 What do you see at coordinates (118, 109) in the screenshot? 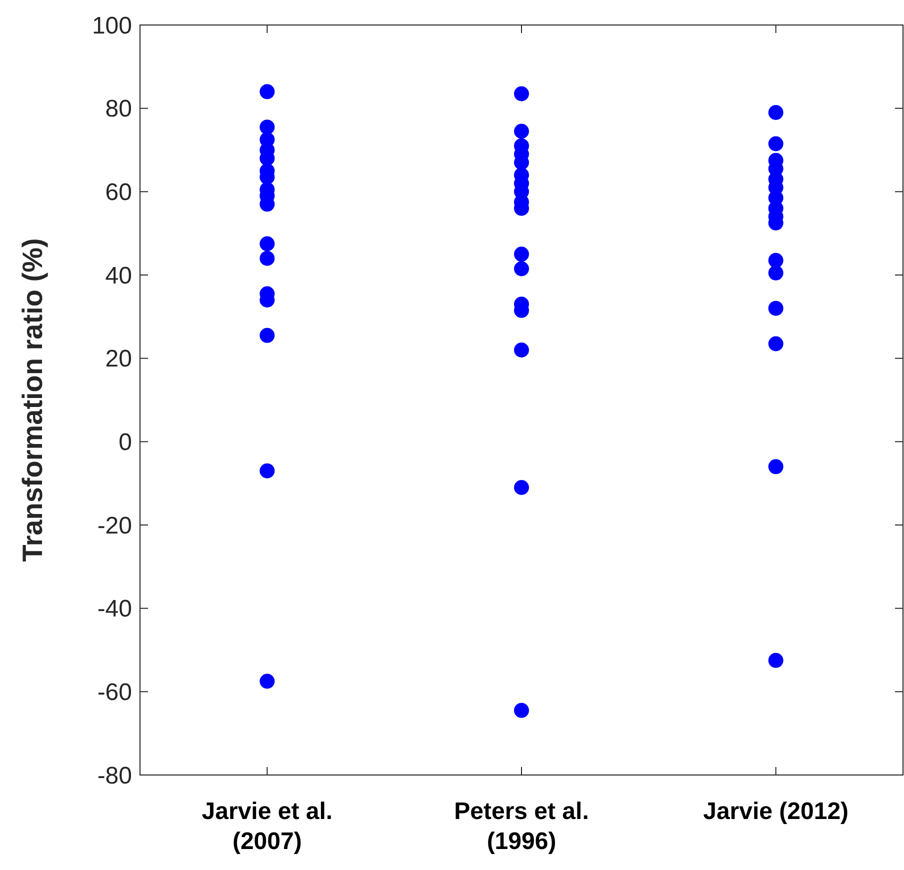
I see `y-tick-label: 80` at bounding box center [118, 109].